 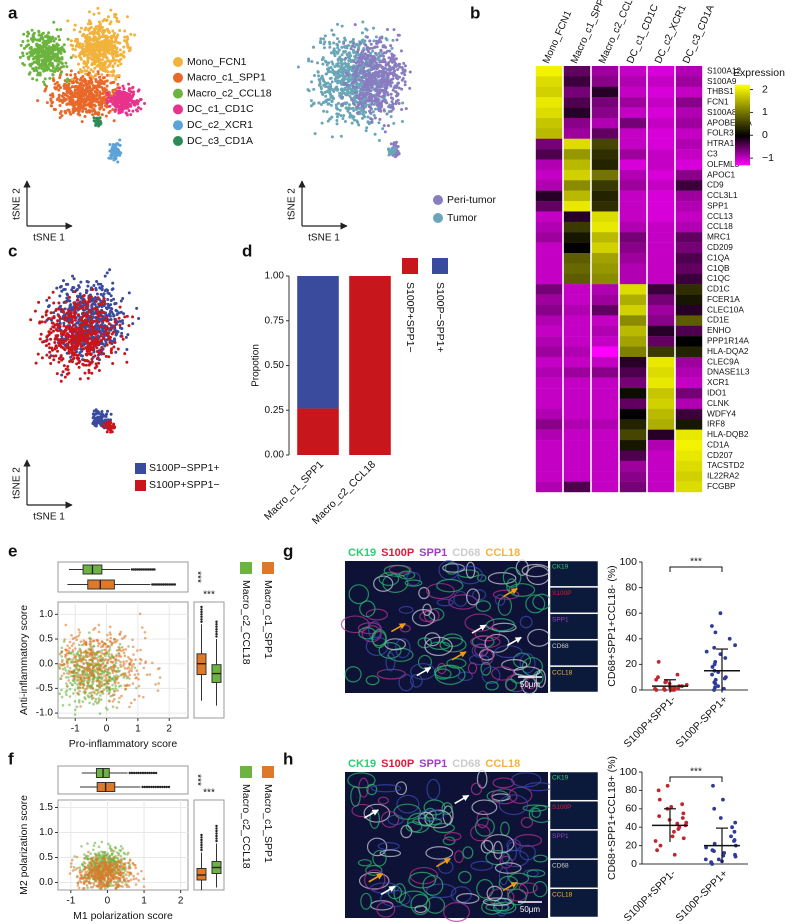 I want to click on x-axis-label: tSNE 1, so click(x=49, y=238).